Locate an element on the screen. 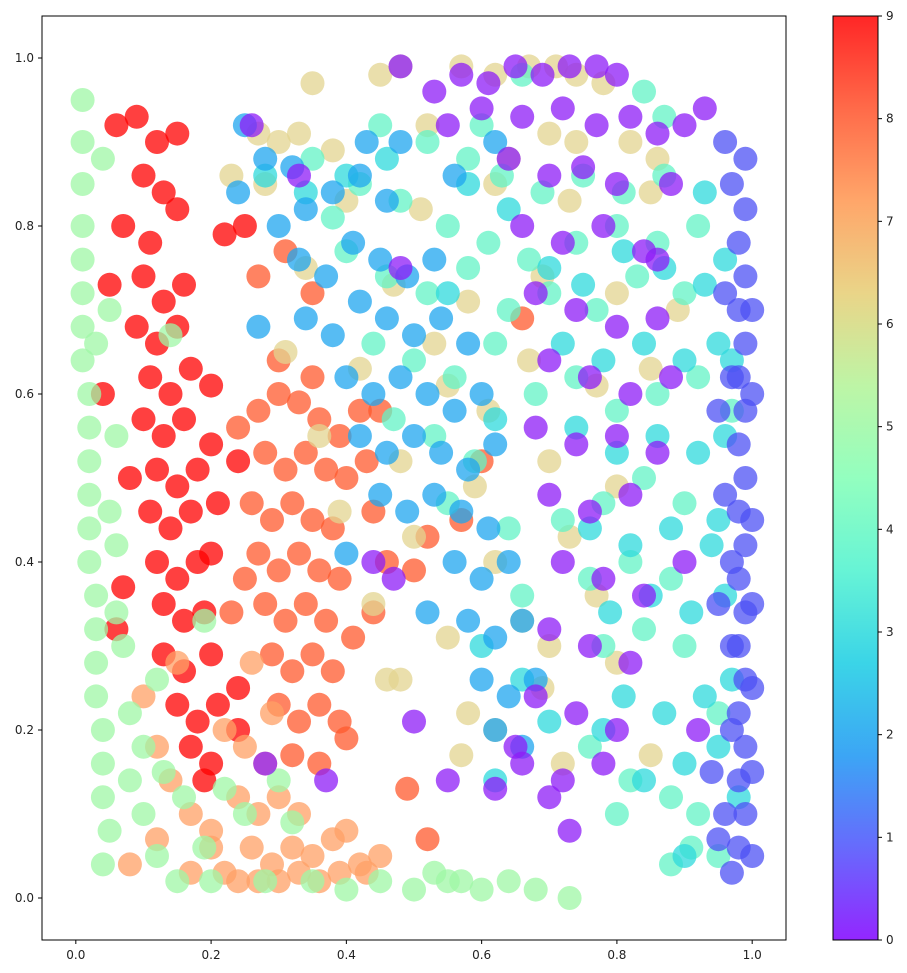 The image size is (907, 973). colorbar-bar is located at coordinates (855, 478).